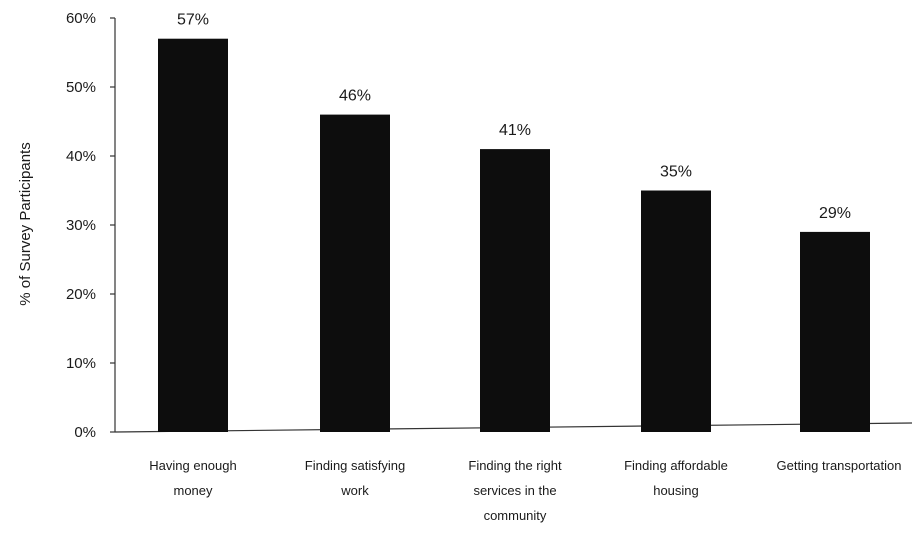  Describe the element at coordinates (25, 223) in the screenshot. I see `y-axis-title: % of Survey Participants` at that location.